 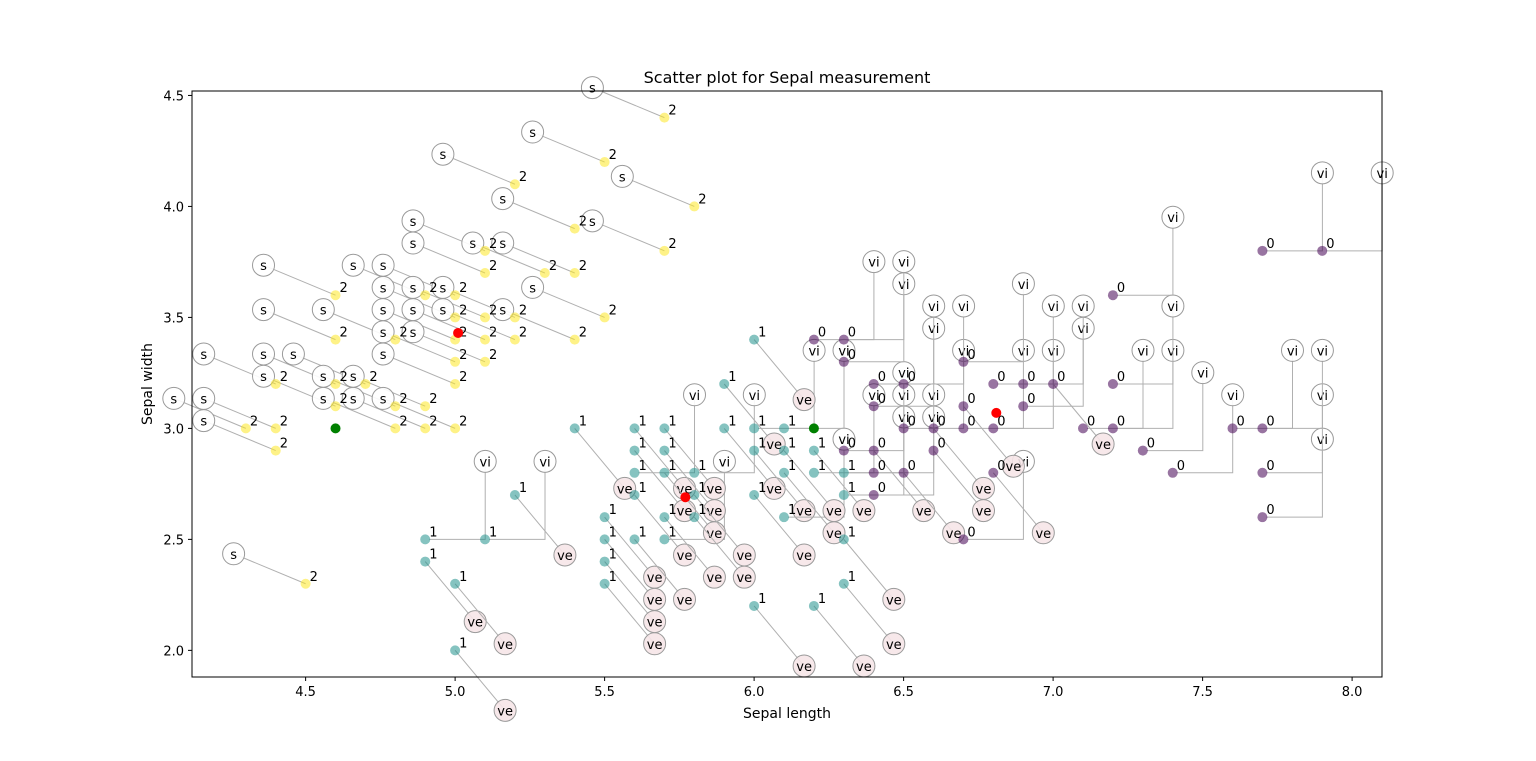 I want to click on centroid-marker, so click(x=996, y=412).